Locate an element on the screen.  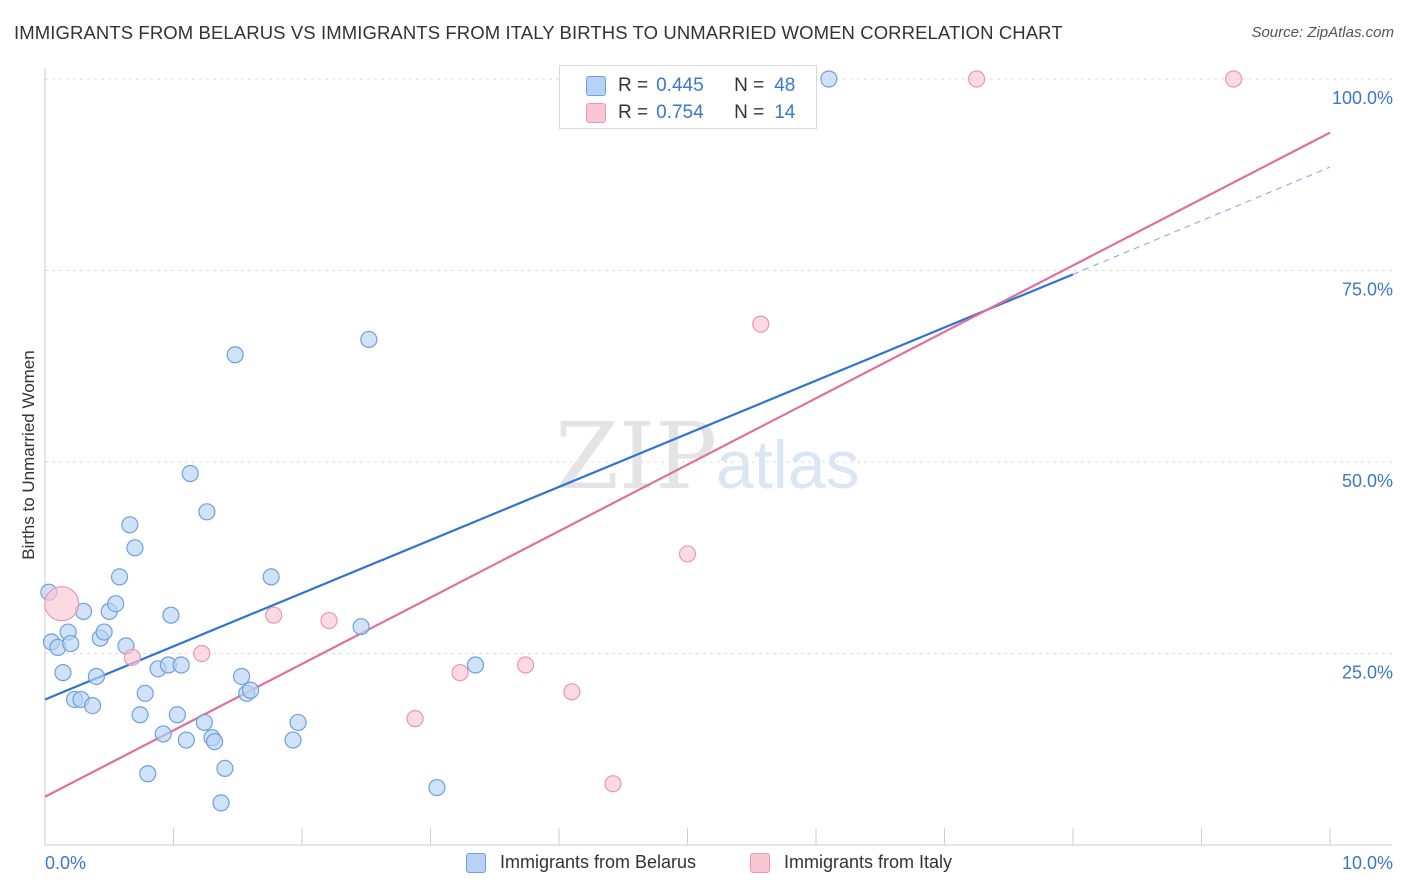
legend-belarus-label: Immigrants from Belarus is located at coordinates (598, 862).